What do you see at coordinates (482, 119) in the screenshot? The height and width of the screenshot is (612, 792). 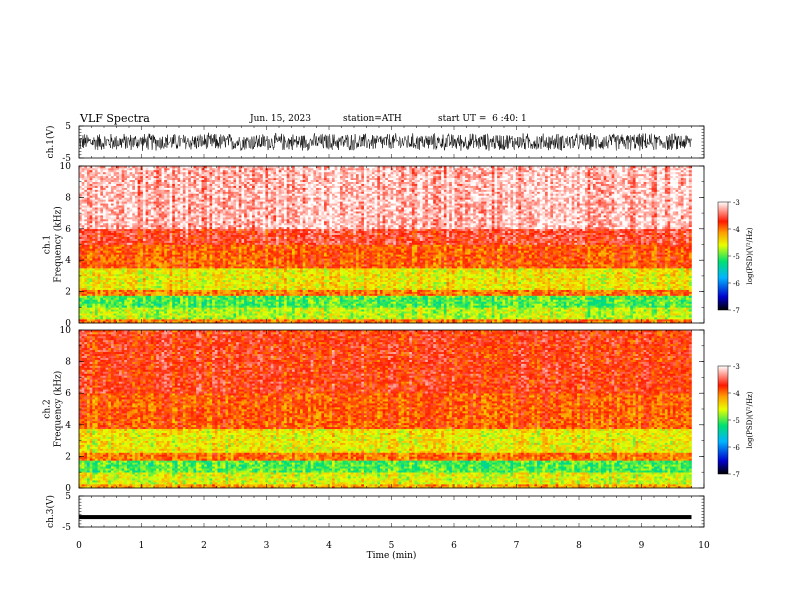 I see `start-time-label: start UT = 6 :40: 1` at bounding box center [482, 119].